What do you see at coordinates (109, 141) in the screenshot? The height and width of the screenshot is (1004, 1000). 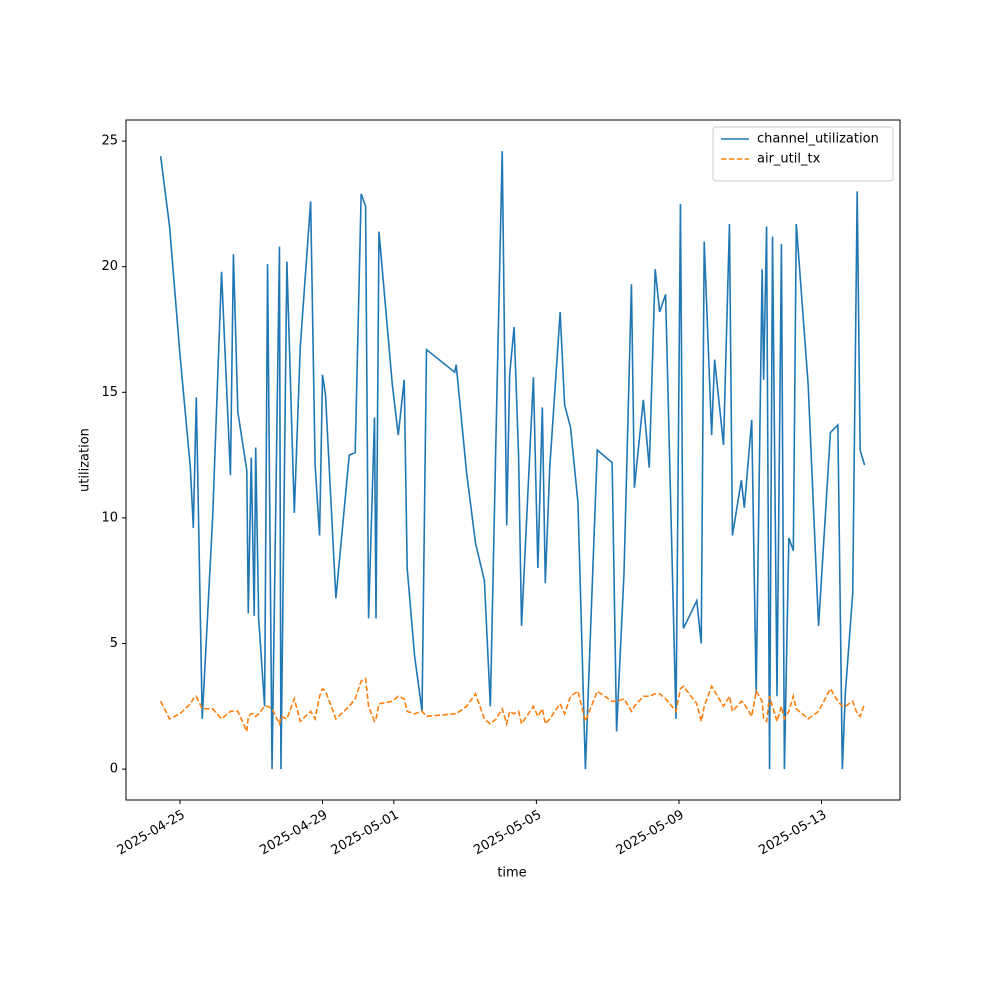 I see `y-tick-label: 25` at bounding box center [109, 141].